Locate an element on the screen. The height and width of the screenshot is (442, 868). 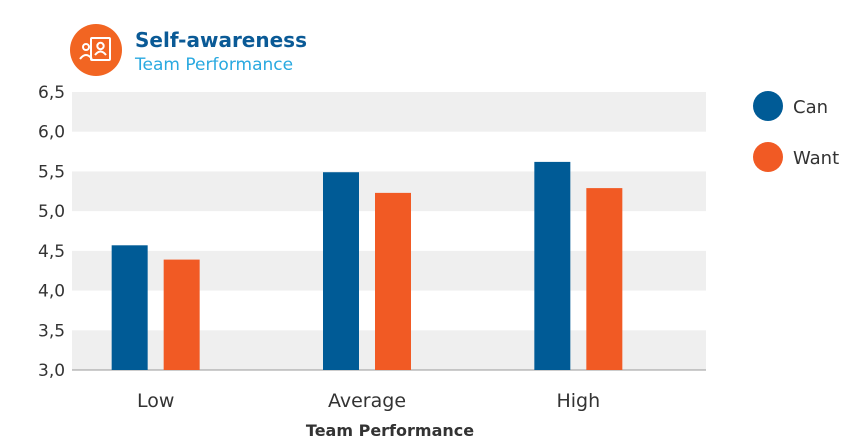
header-icon is located at coordinates (96, 50).